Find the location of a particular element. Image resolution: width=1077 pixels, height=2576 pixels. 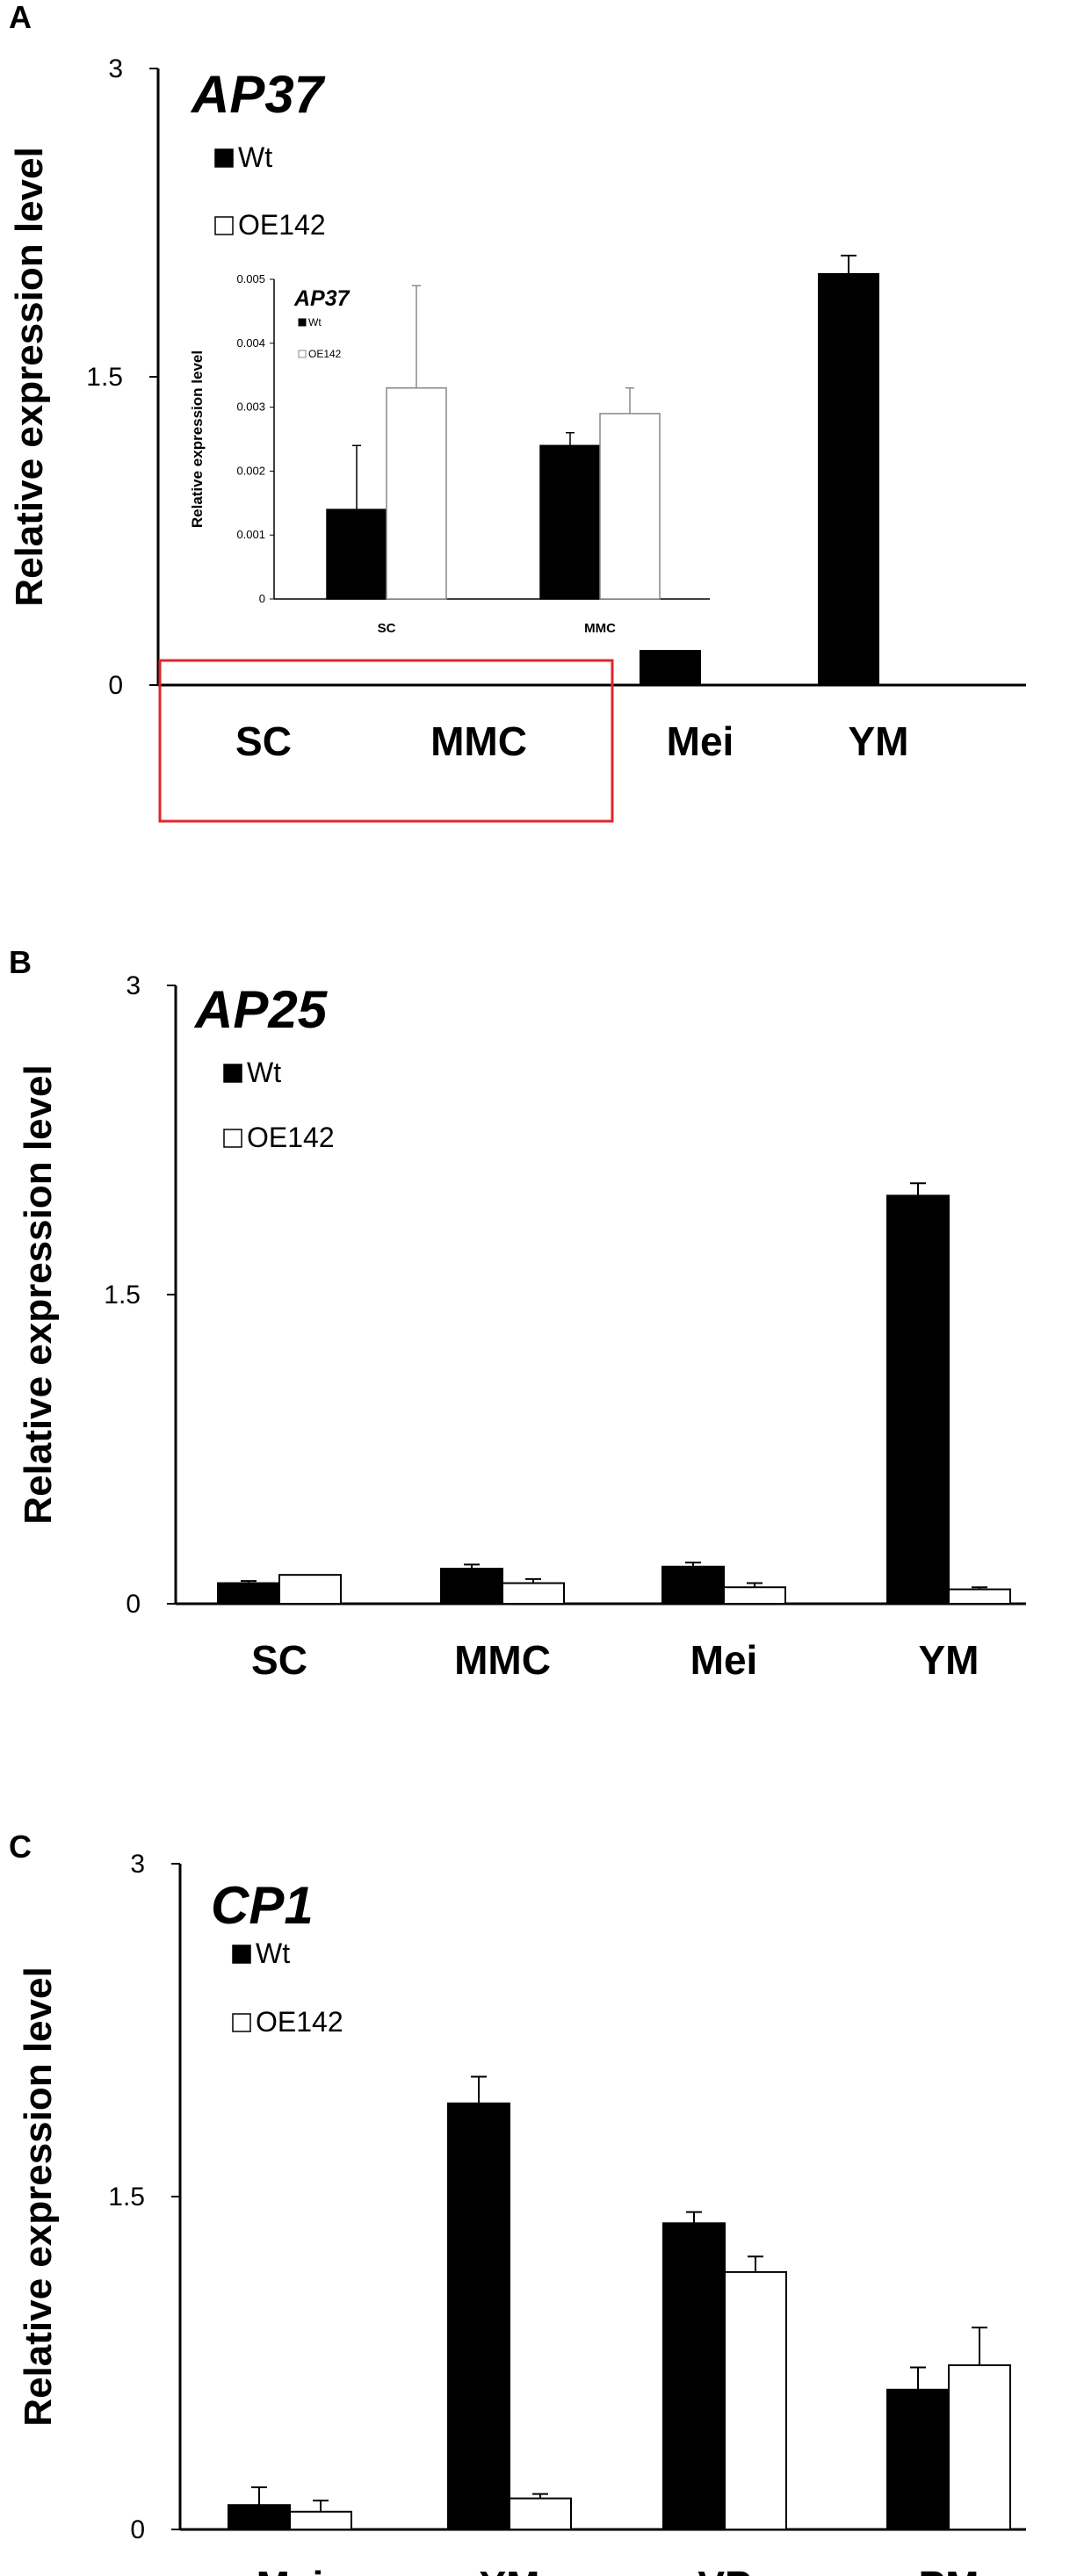

inset-legend-swatch-oe is located at coordinates (302, 354).